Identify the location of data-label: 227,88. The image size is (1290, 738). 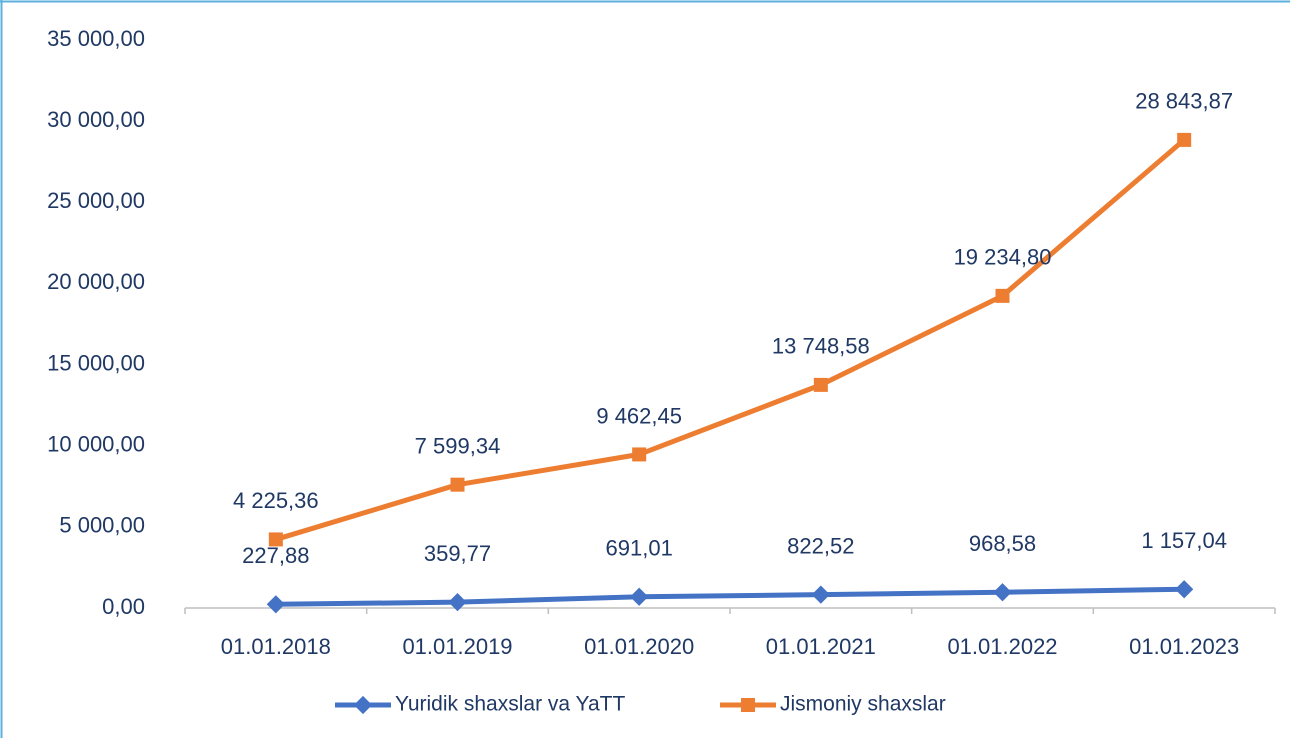
(275, 555).